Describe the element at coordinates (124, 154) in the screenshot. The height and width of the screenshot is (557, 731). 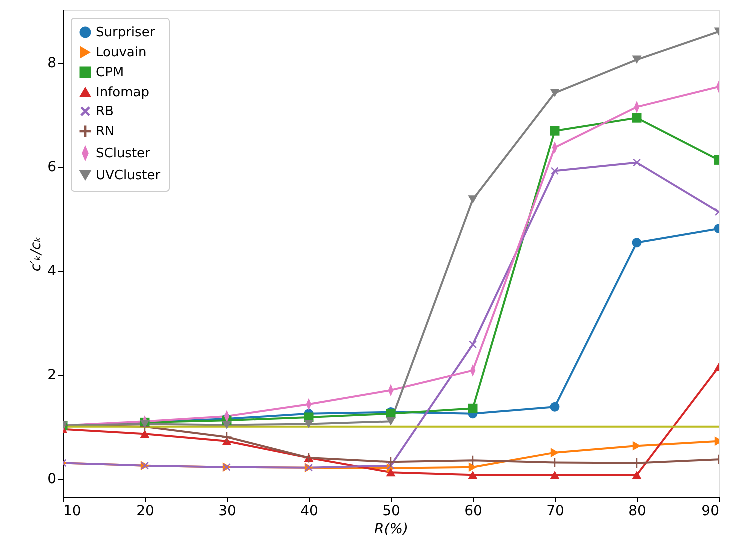
I see `legend-label: SCluster` at that location.